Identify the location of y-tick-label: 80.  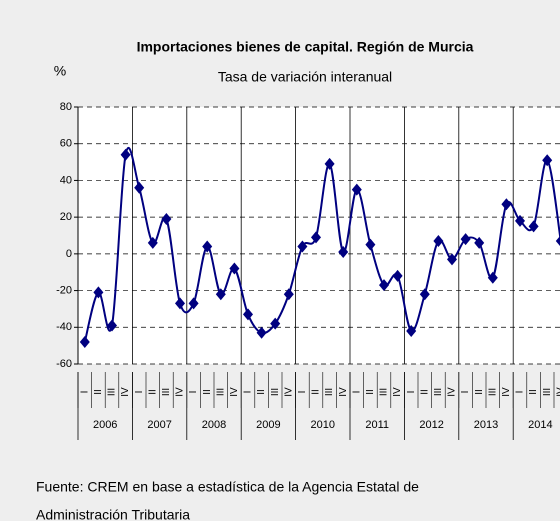
(66, 107).